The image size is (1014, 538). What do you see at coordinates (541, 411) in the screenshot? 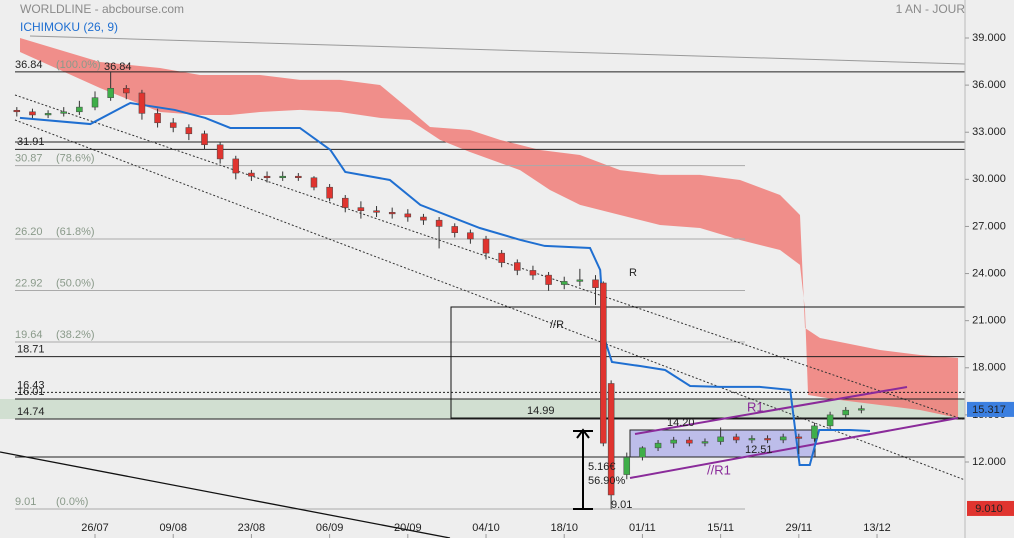
I see `annotation: 14.99` at bounding box center [541, 411].